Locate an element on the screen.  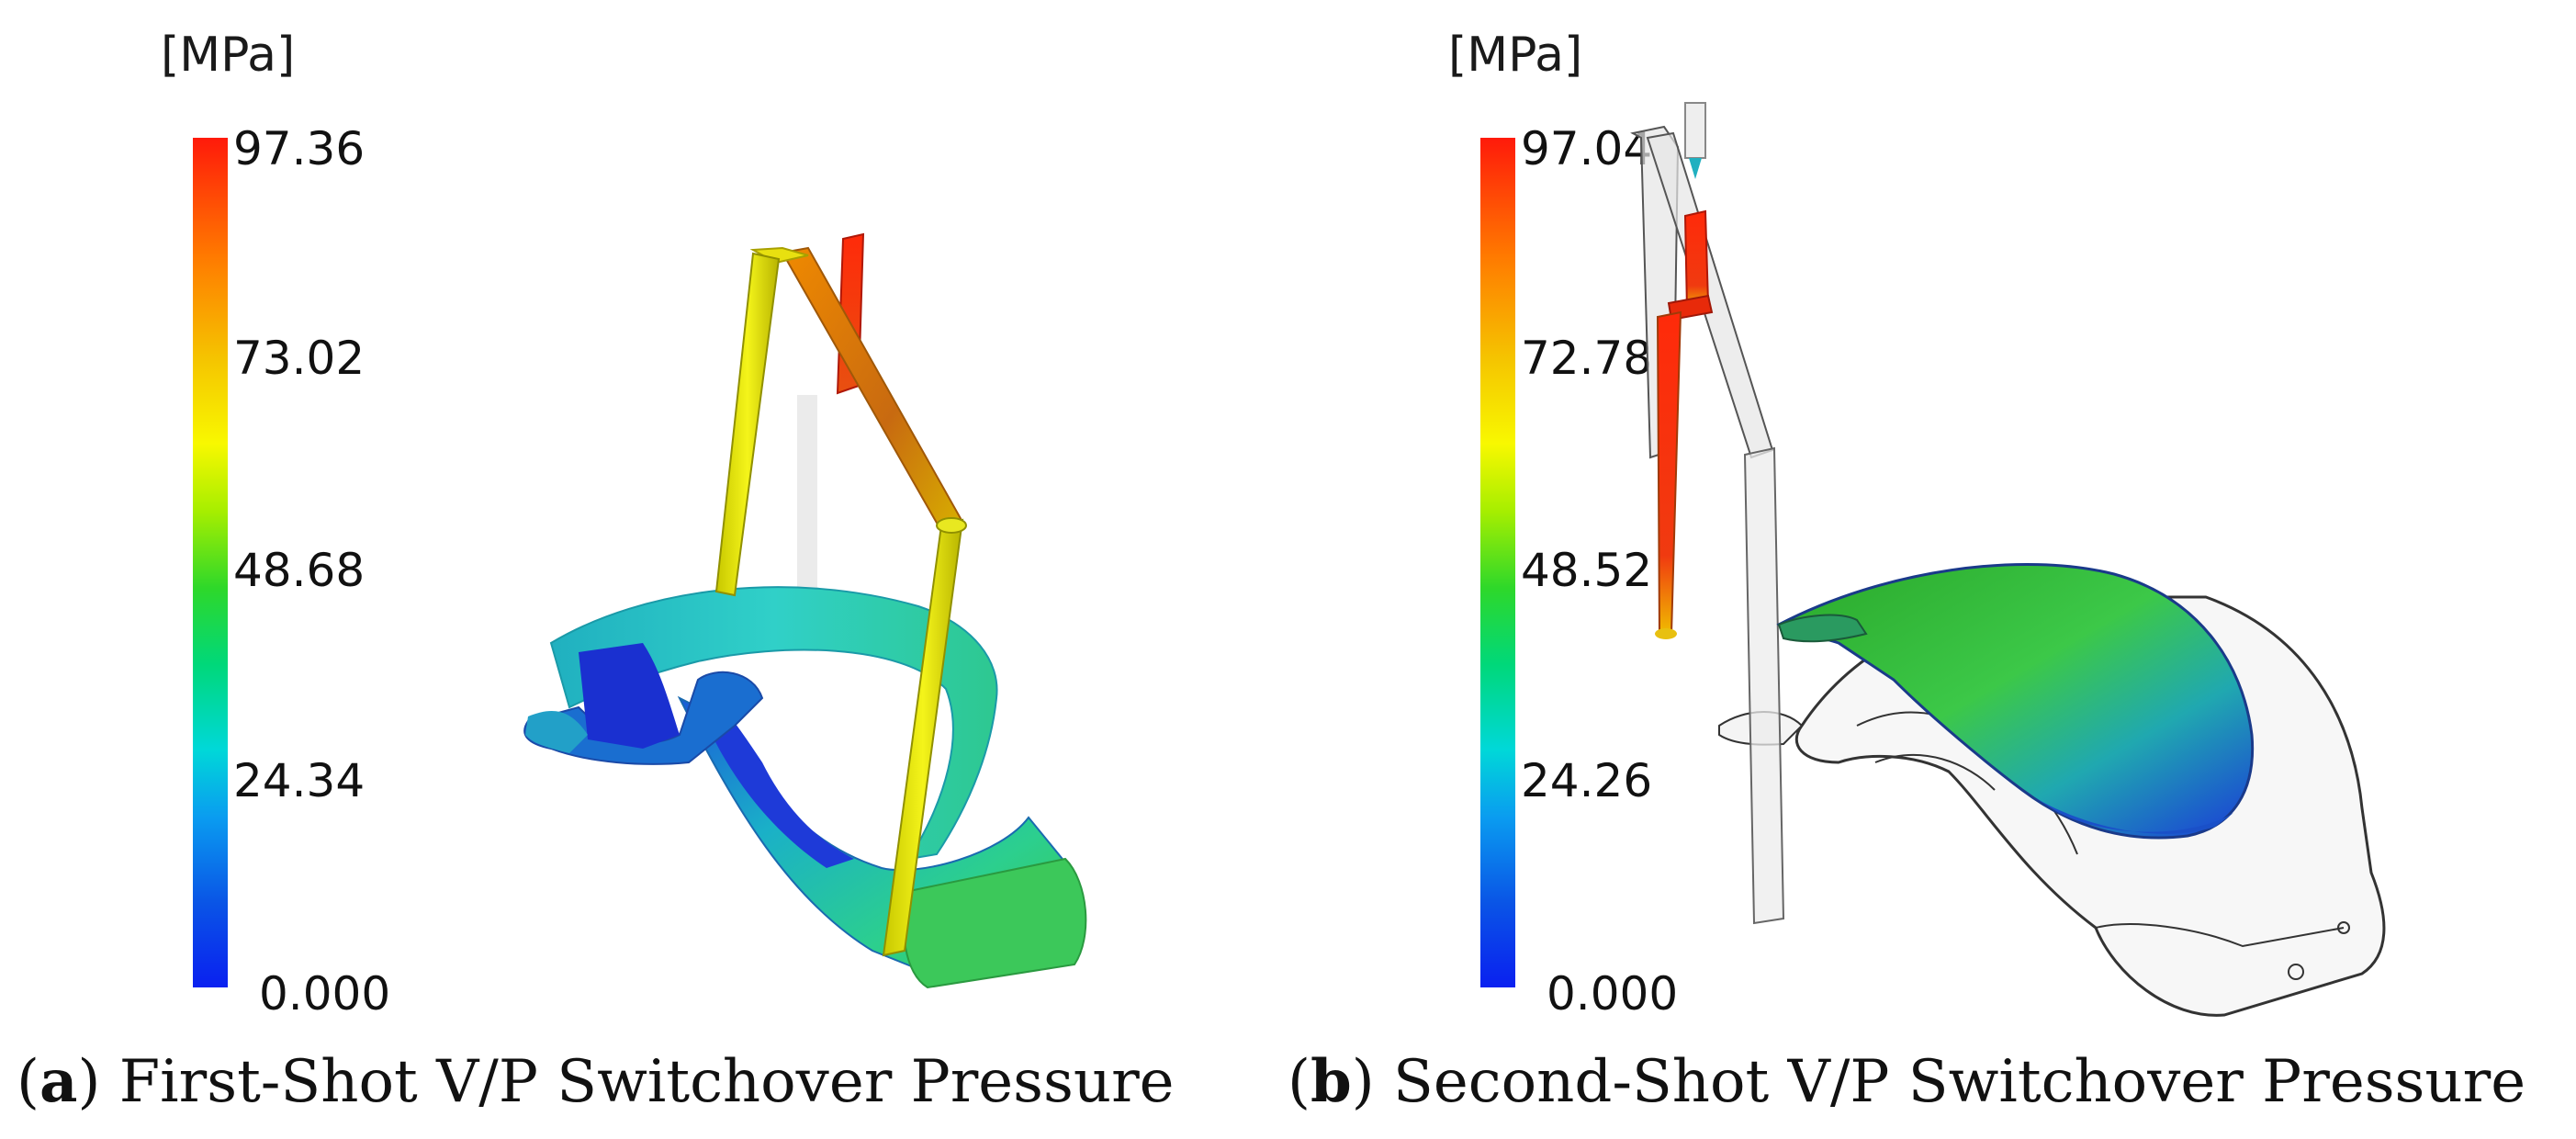
caption-text: First-Shot V/P Switchover Pressure is located at coordinates (646, 1082).